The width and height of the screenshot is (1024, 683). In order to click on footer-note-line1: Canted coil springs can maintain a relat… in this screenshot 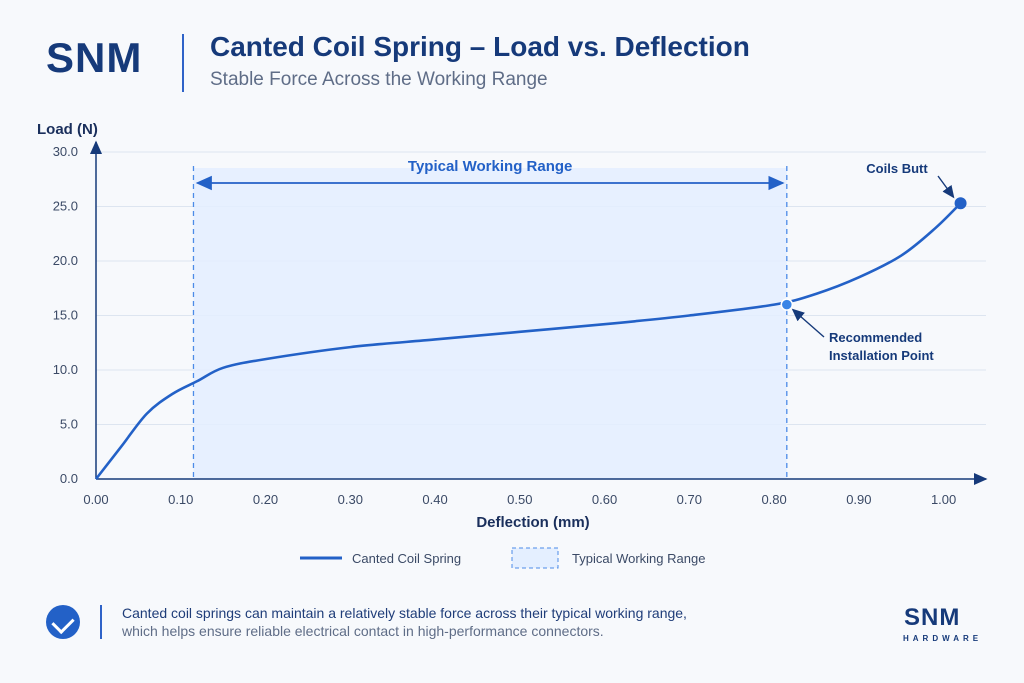, I will do `click(404, 613)`.